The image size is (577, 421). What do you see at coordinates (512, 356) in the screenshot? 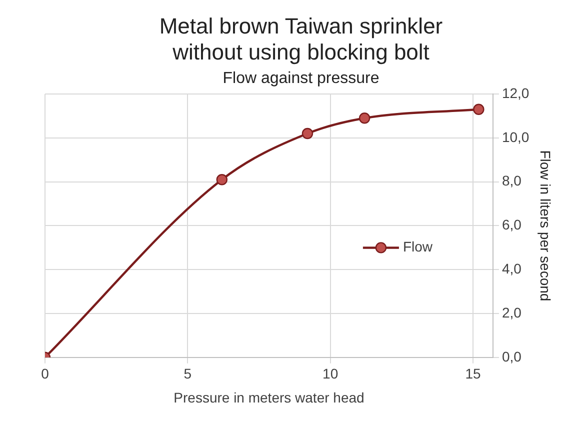
I see `y-tick-label: 0,0` at bounding box center [512, 356].